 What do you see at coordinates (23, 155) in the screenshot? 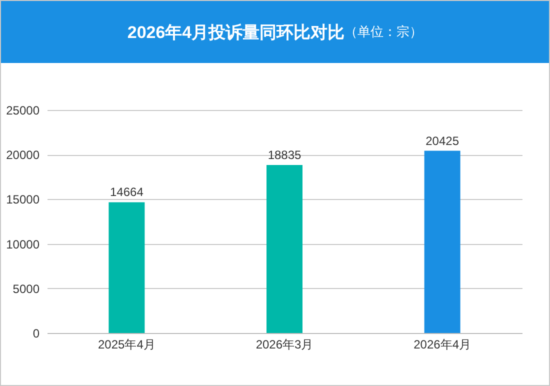
I see `y-tick-label: 20000` at bounding box center [23, 155].